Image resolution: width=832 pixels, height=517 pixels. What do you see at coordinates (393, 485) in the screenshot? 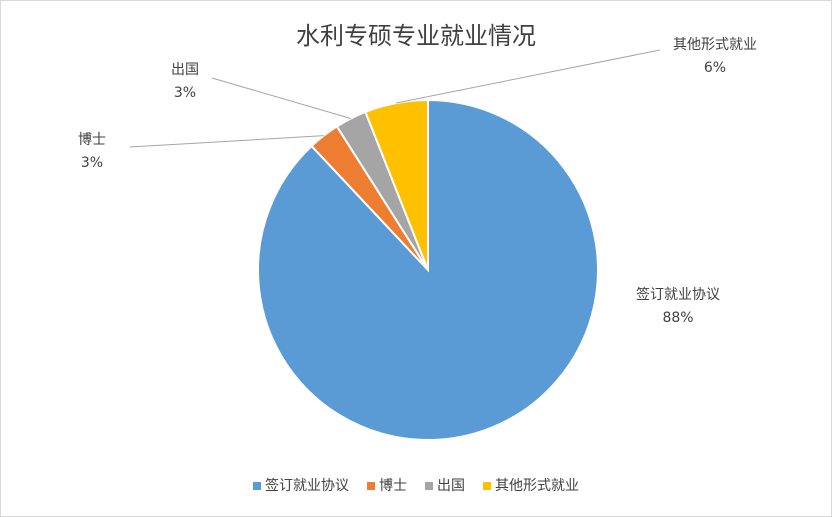
I see `legend-label: 博士` at bounding box center [393, 485].